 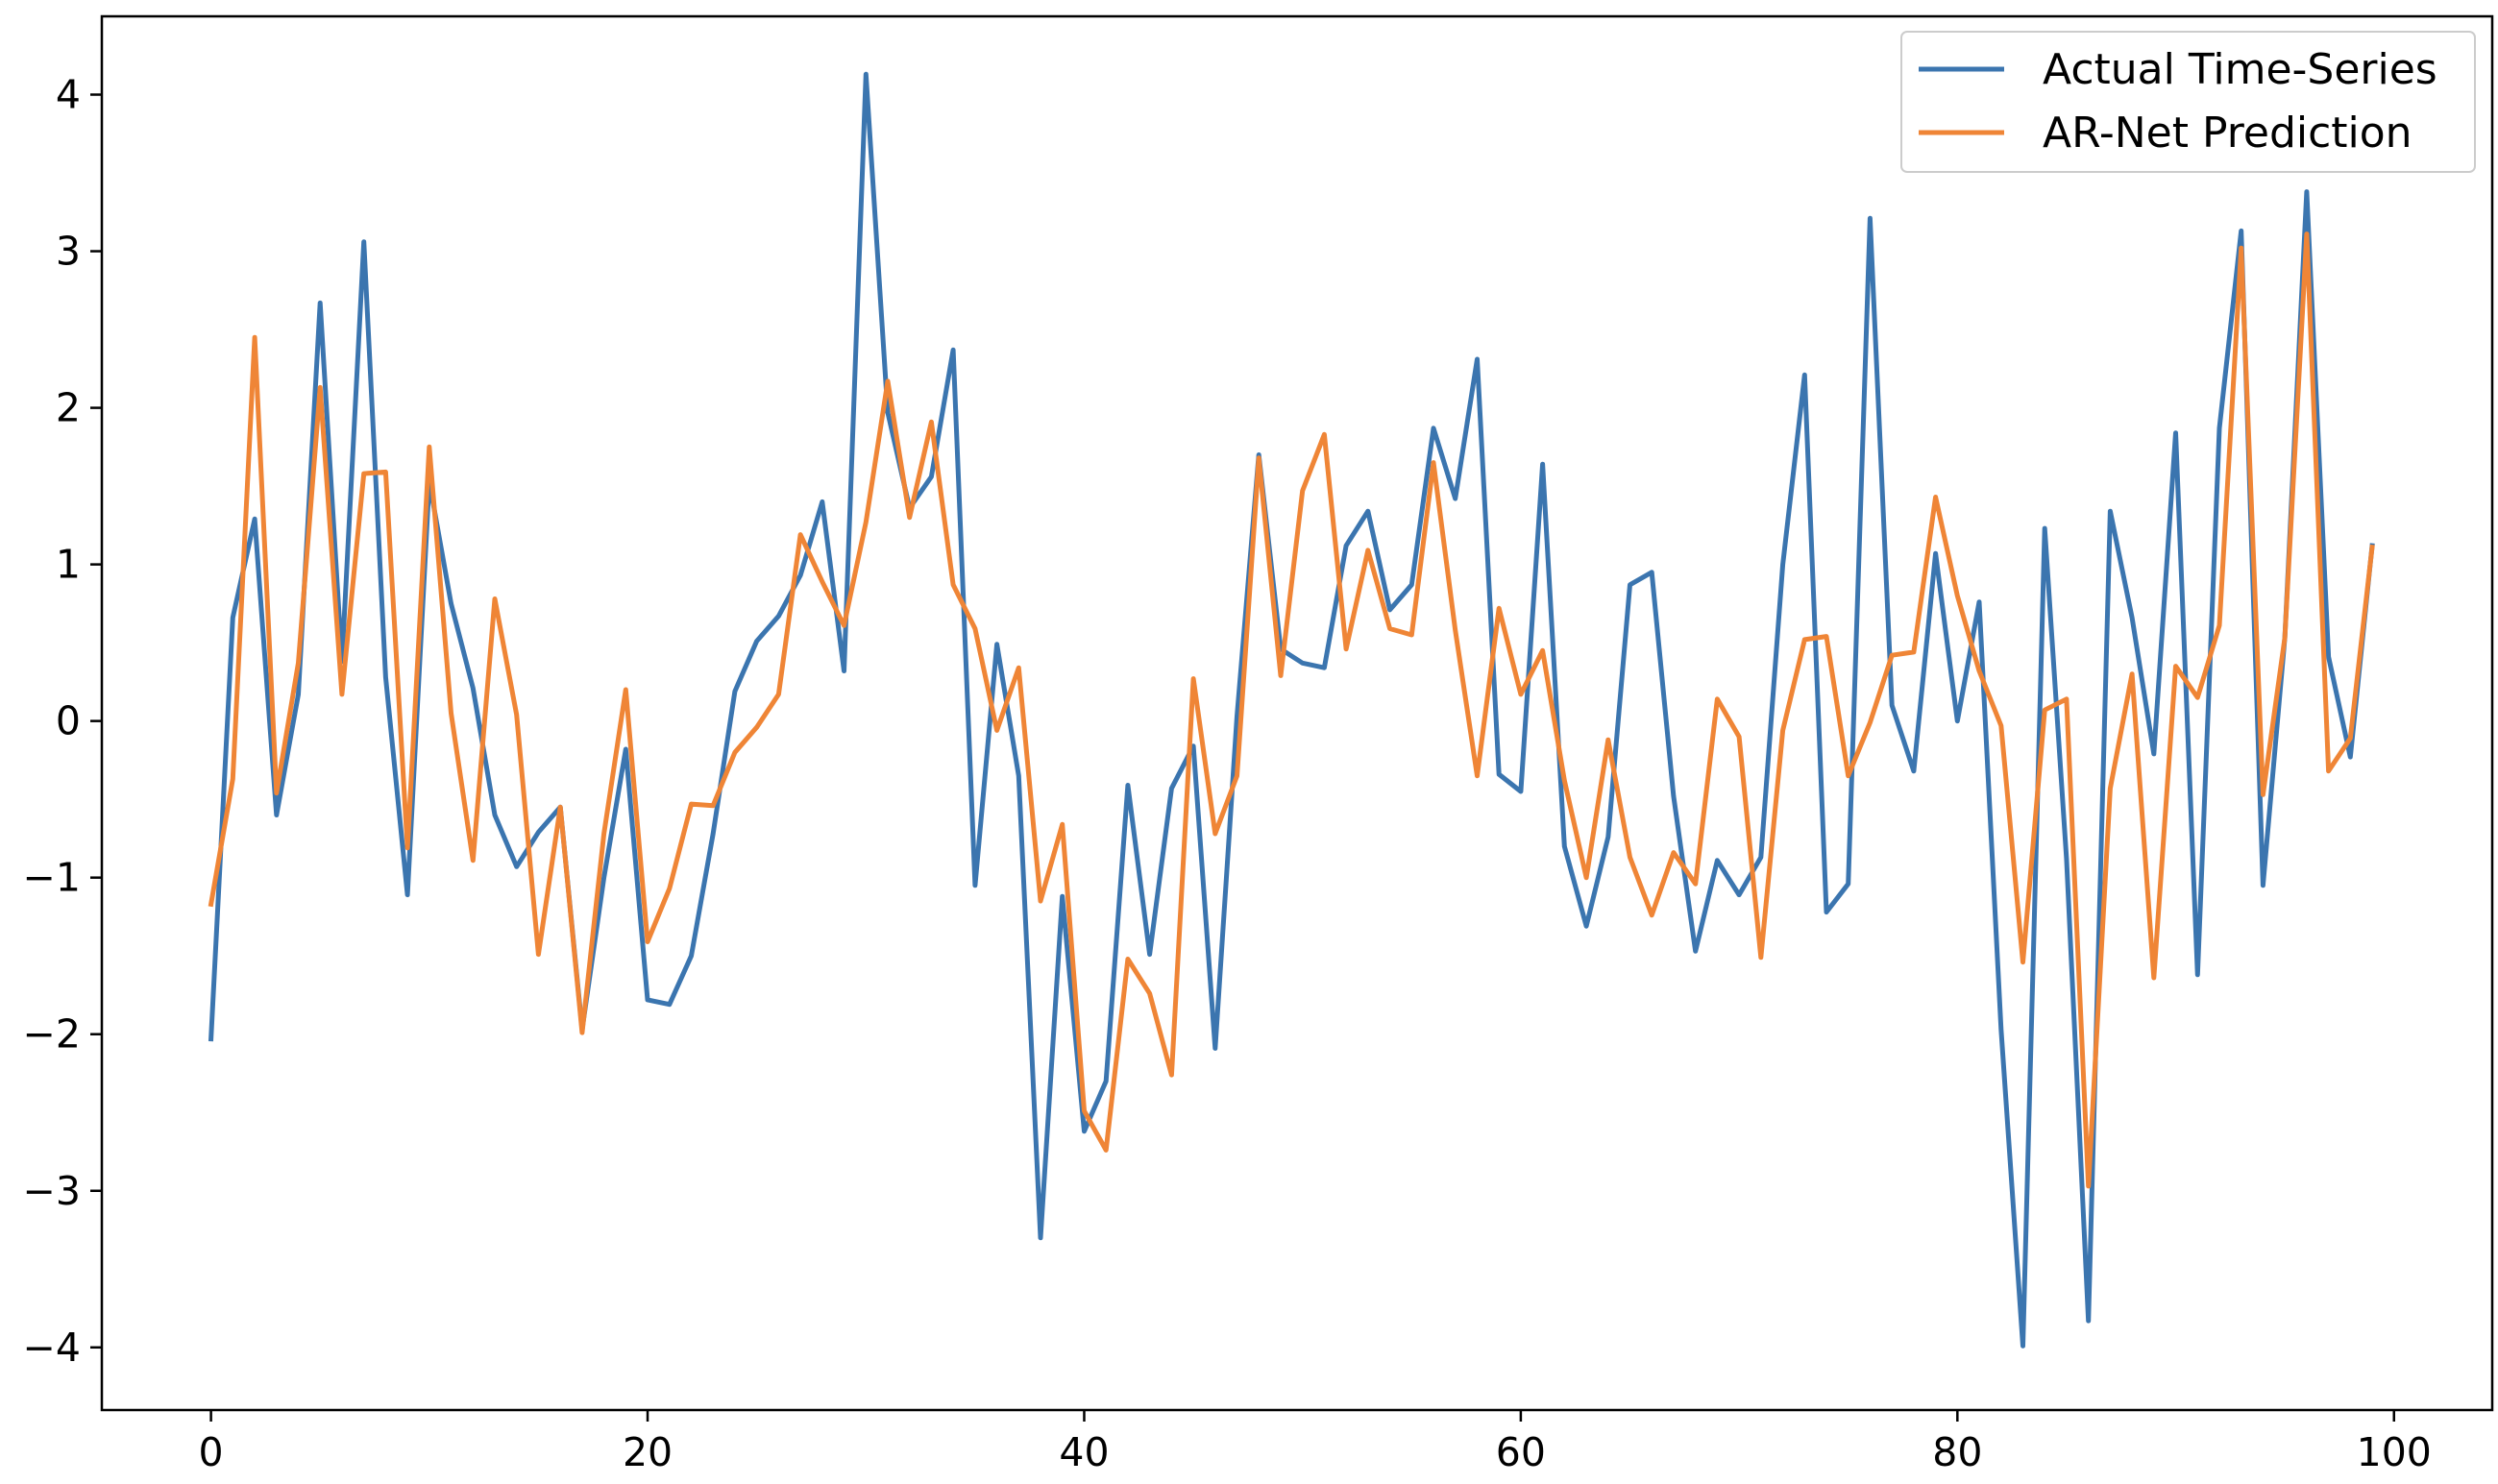 I want to click on legend-label-prediction: AR-Net Prediction, so click(x=2227, y=133).